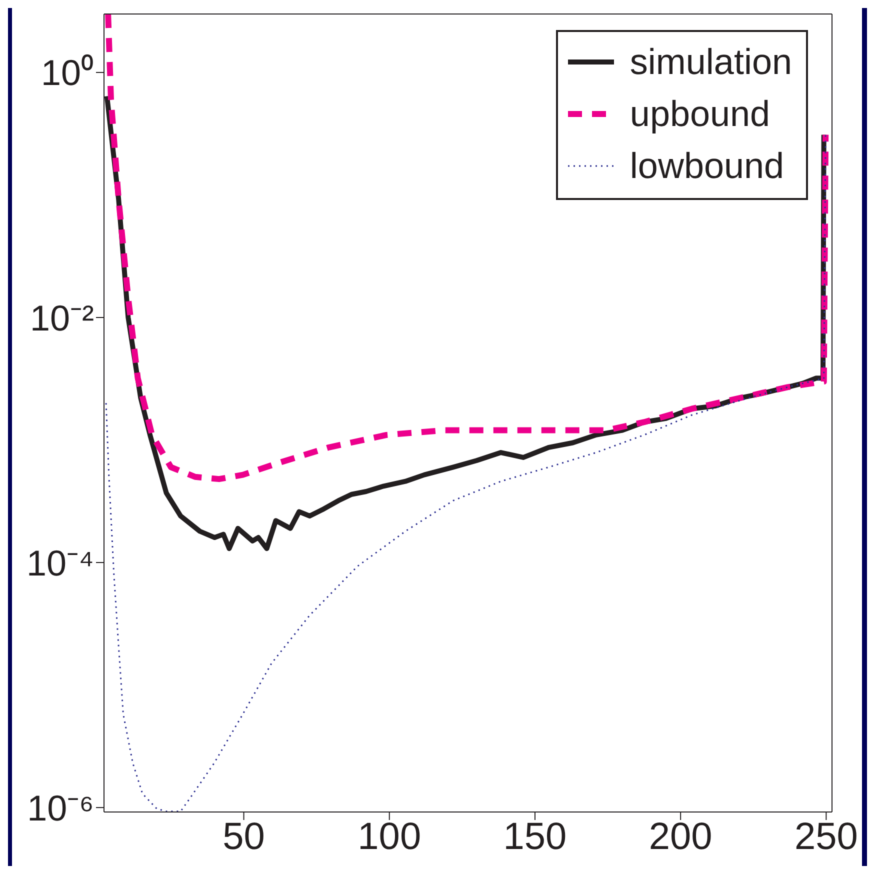 This screenshot has height=874, width=875. Describe the element at coordinates (680, 837) in the screenshot. I see `x-tick-label: 200` at that location.